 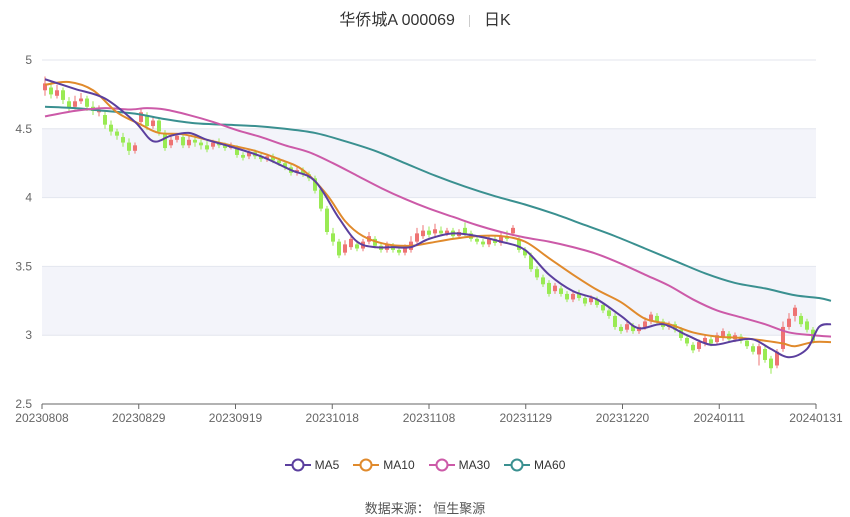 I want to click on title-separator, so click(x=469, y=20).